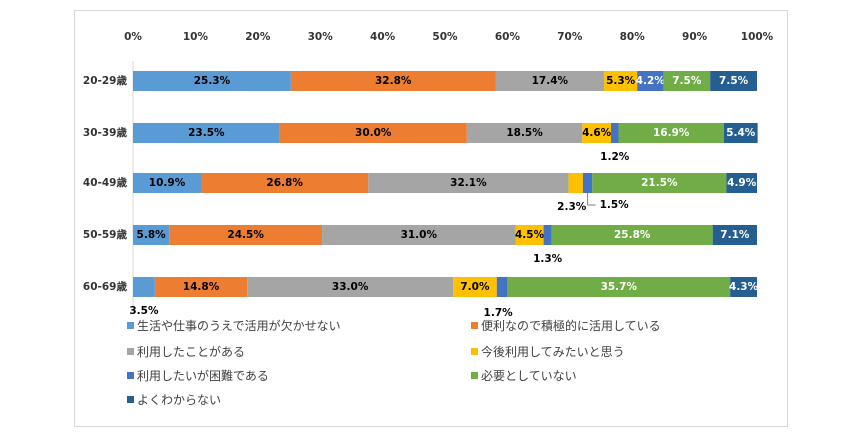 This screenshot has height=437, width=850. I want to click on x-tick-label: 40%, so click(383, 37).